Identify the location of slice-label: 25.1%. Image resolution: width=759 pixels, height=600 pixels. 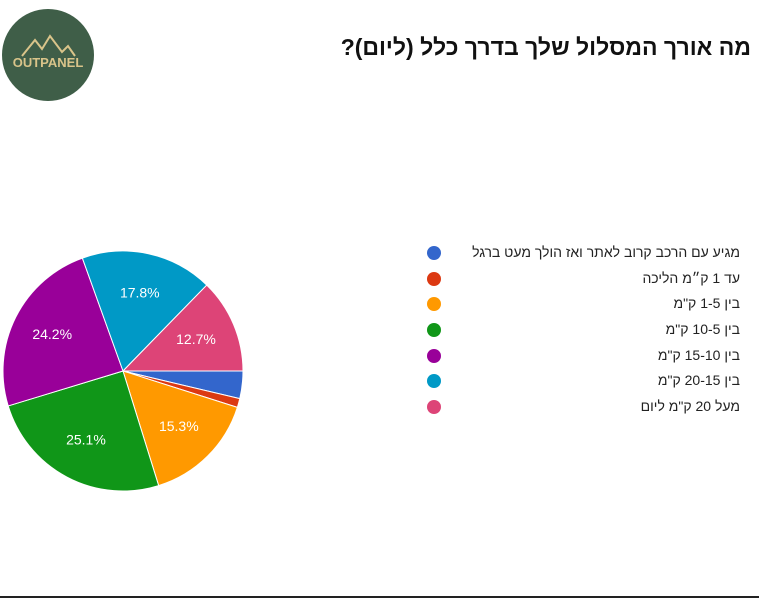
(86, 440).